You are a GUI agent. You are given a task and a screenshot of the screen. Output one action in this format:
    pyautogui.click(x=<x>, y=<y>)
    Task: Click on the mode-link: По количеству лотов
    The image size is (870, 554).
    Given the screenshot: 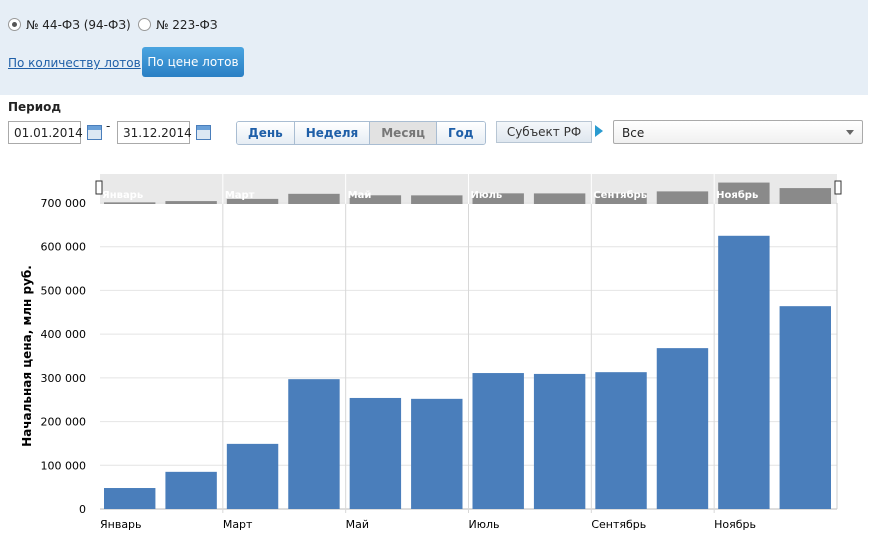 What is the action you would take?
    pyautogui.click(x=74, y=63)
    